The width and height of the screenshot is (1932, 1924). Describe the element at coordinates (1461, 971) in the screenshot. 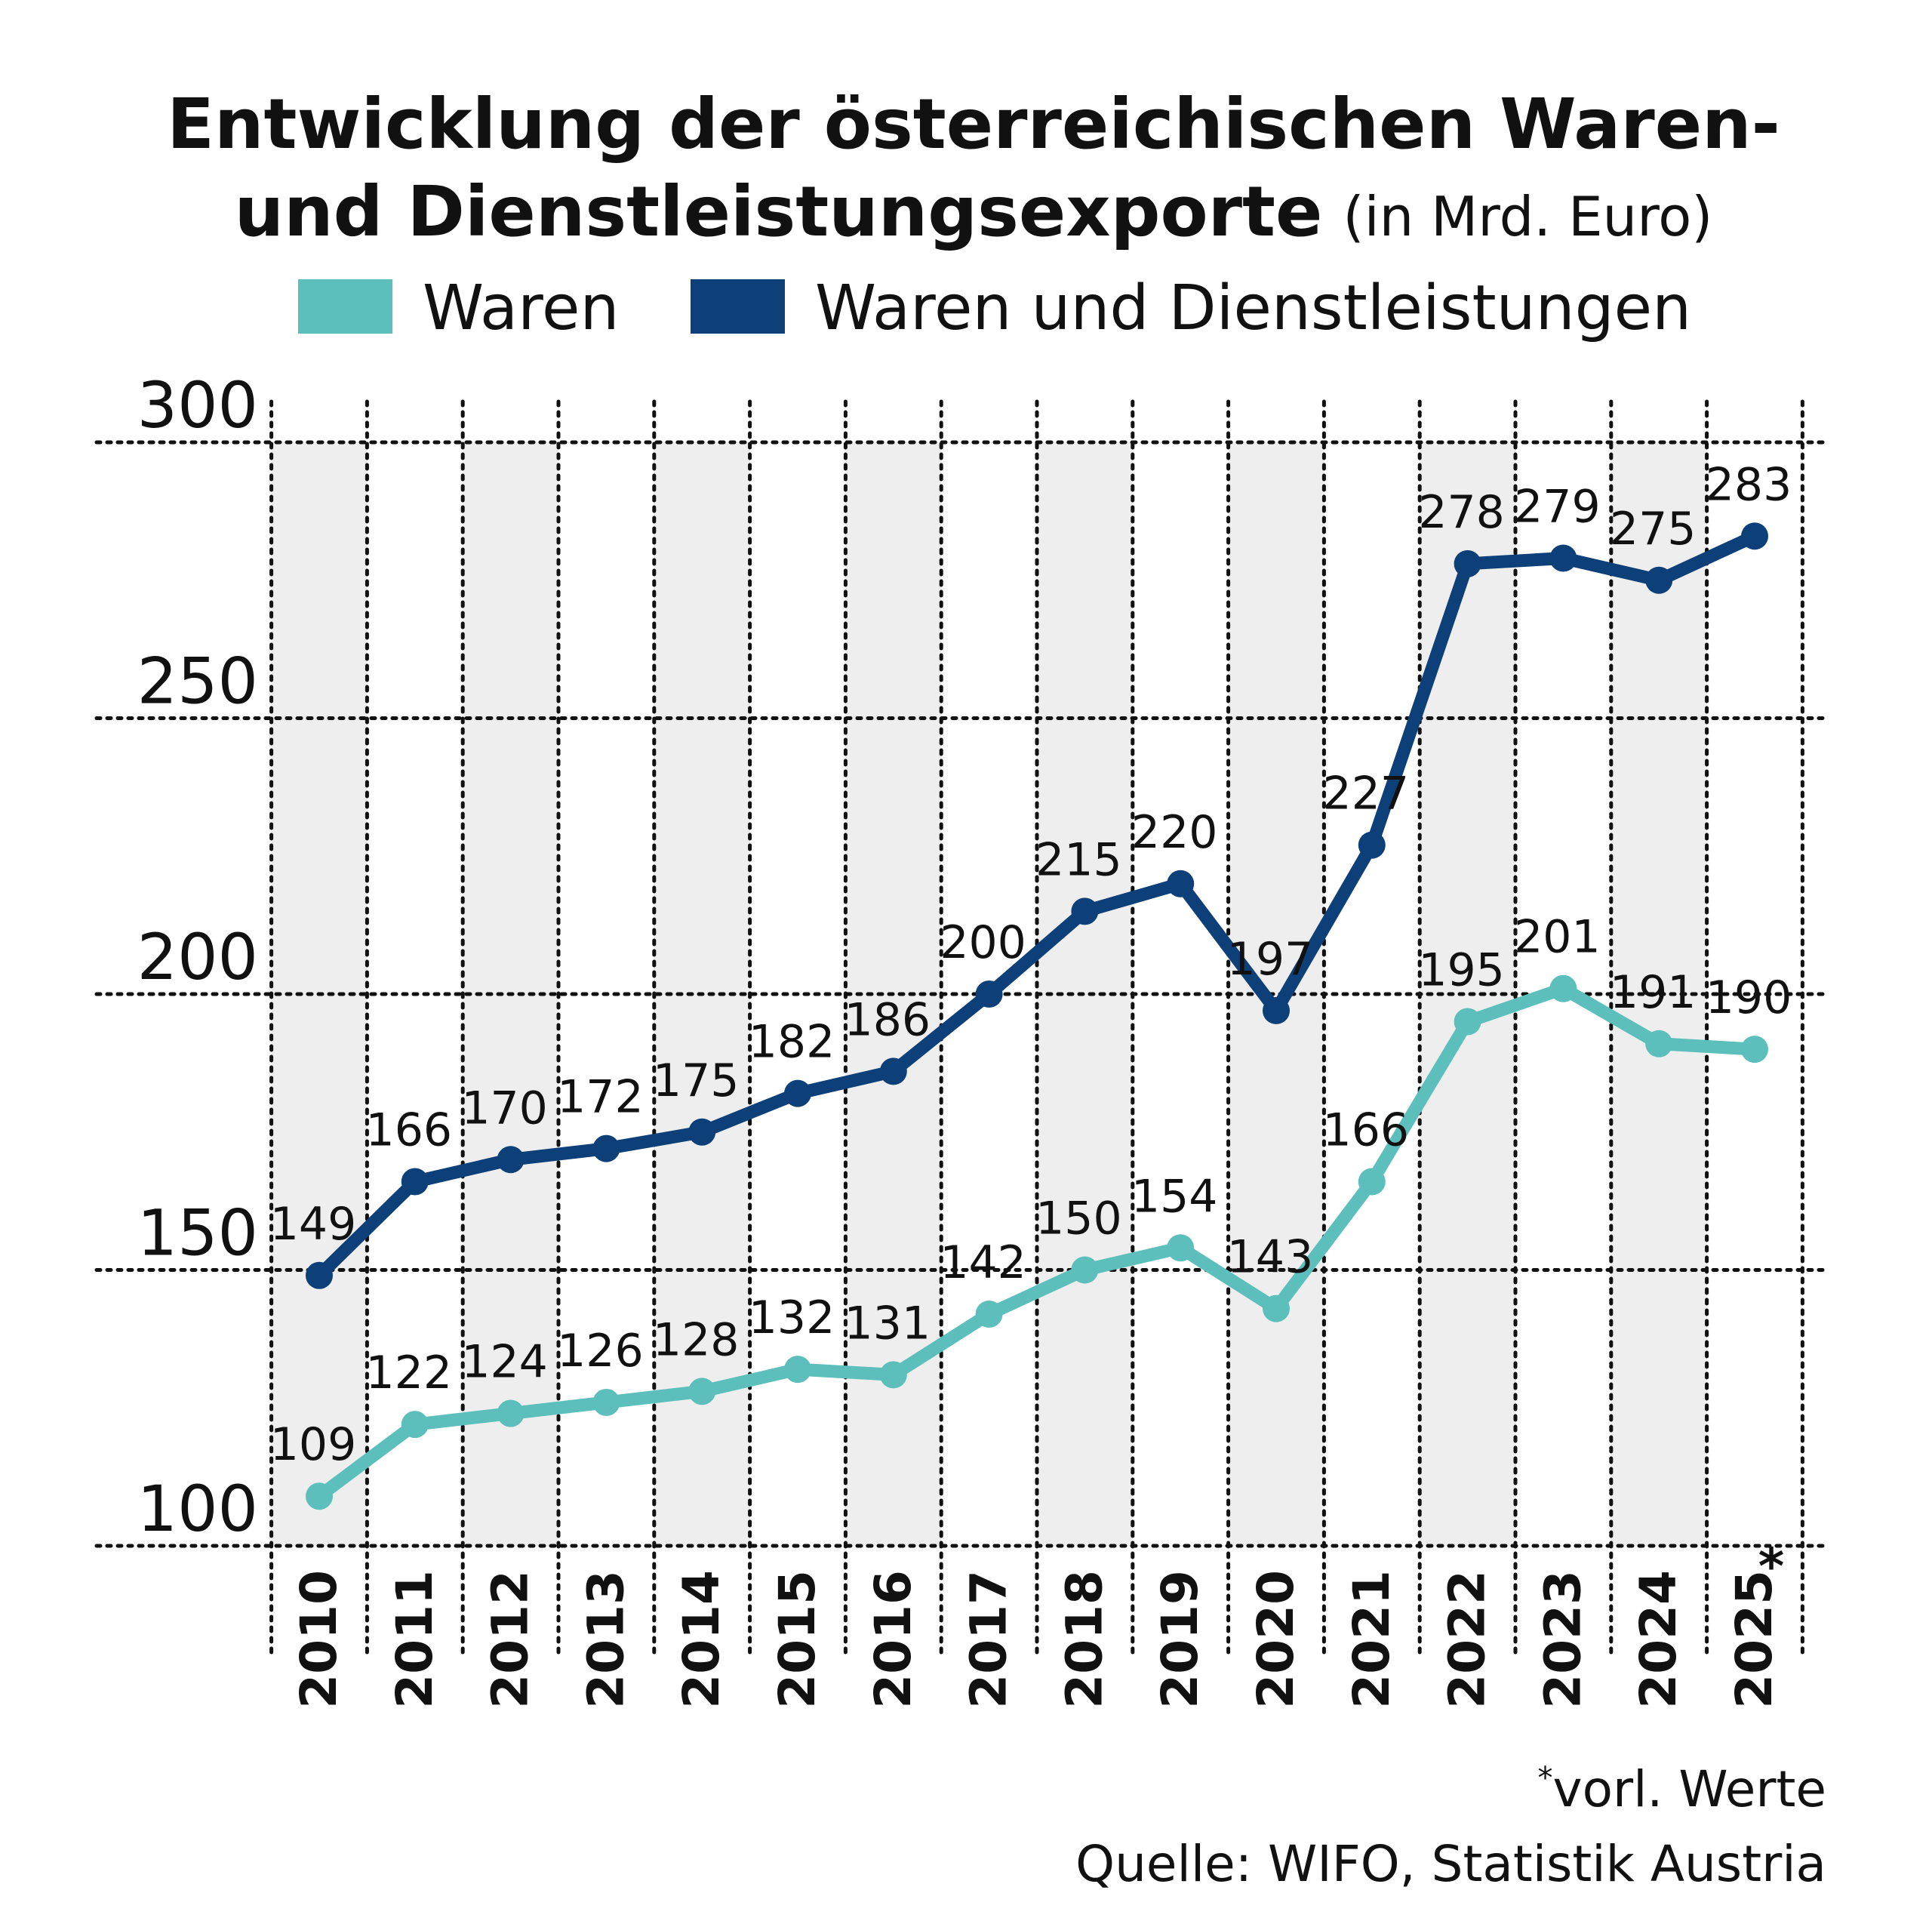

I see `data-label: 195` at that location.